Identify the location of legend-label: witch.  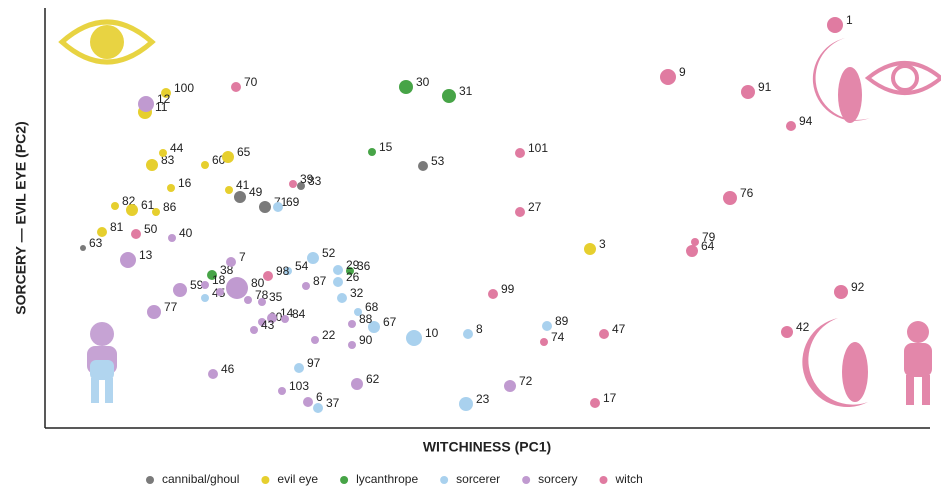
(629, 479).